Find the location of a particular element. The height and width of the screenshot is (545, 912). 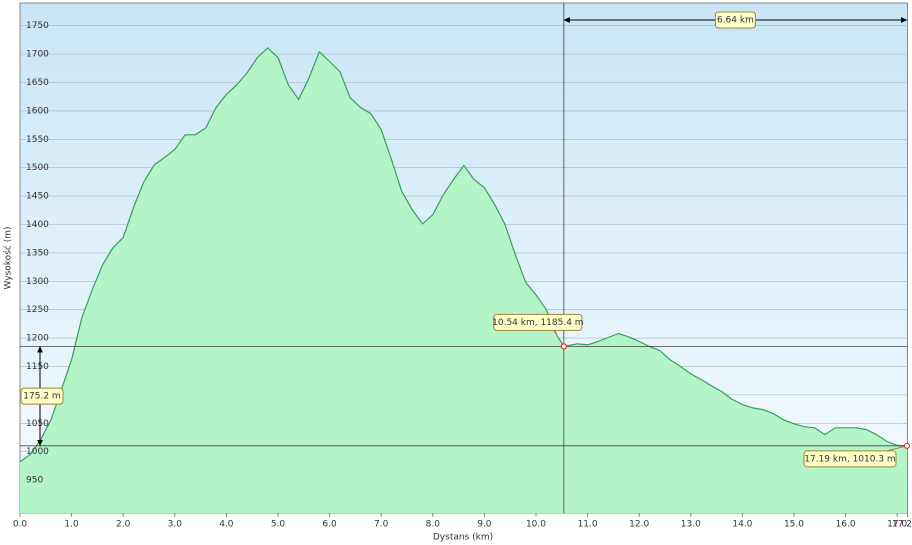

x-tick-label: 10.0 is located at coordinates (536, 525).